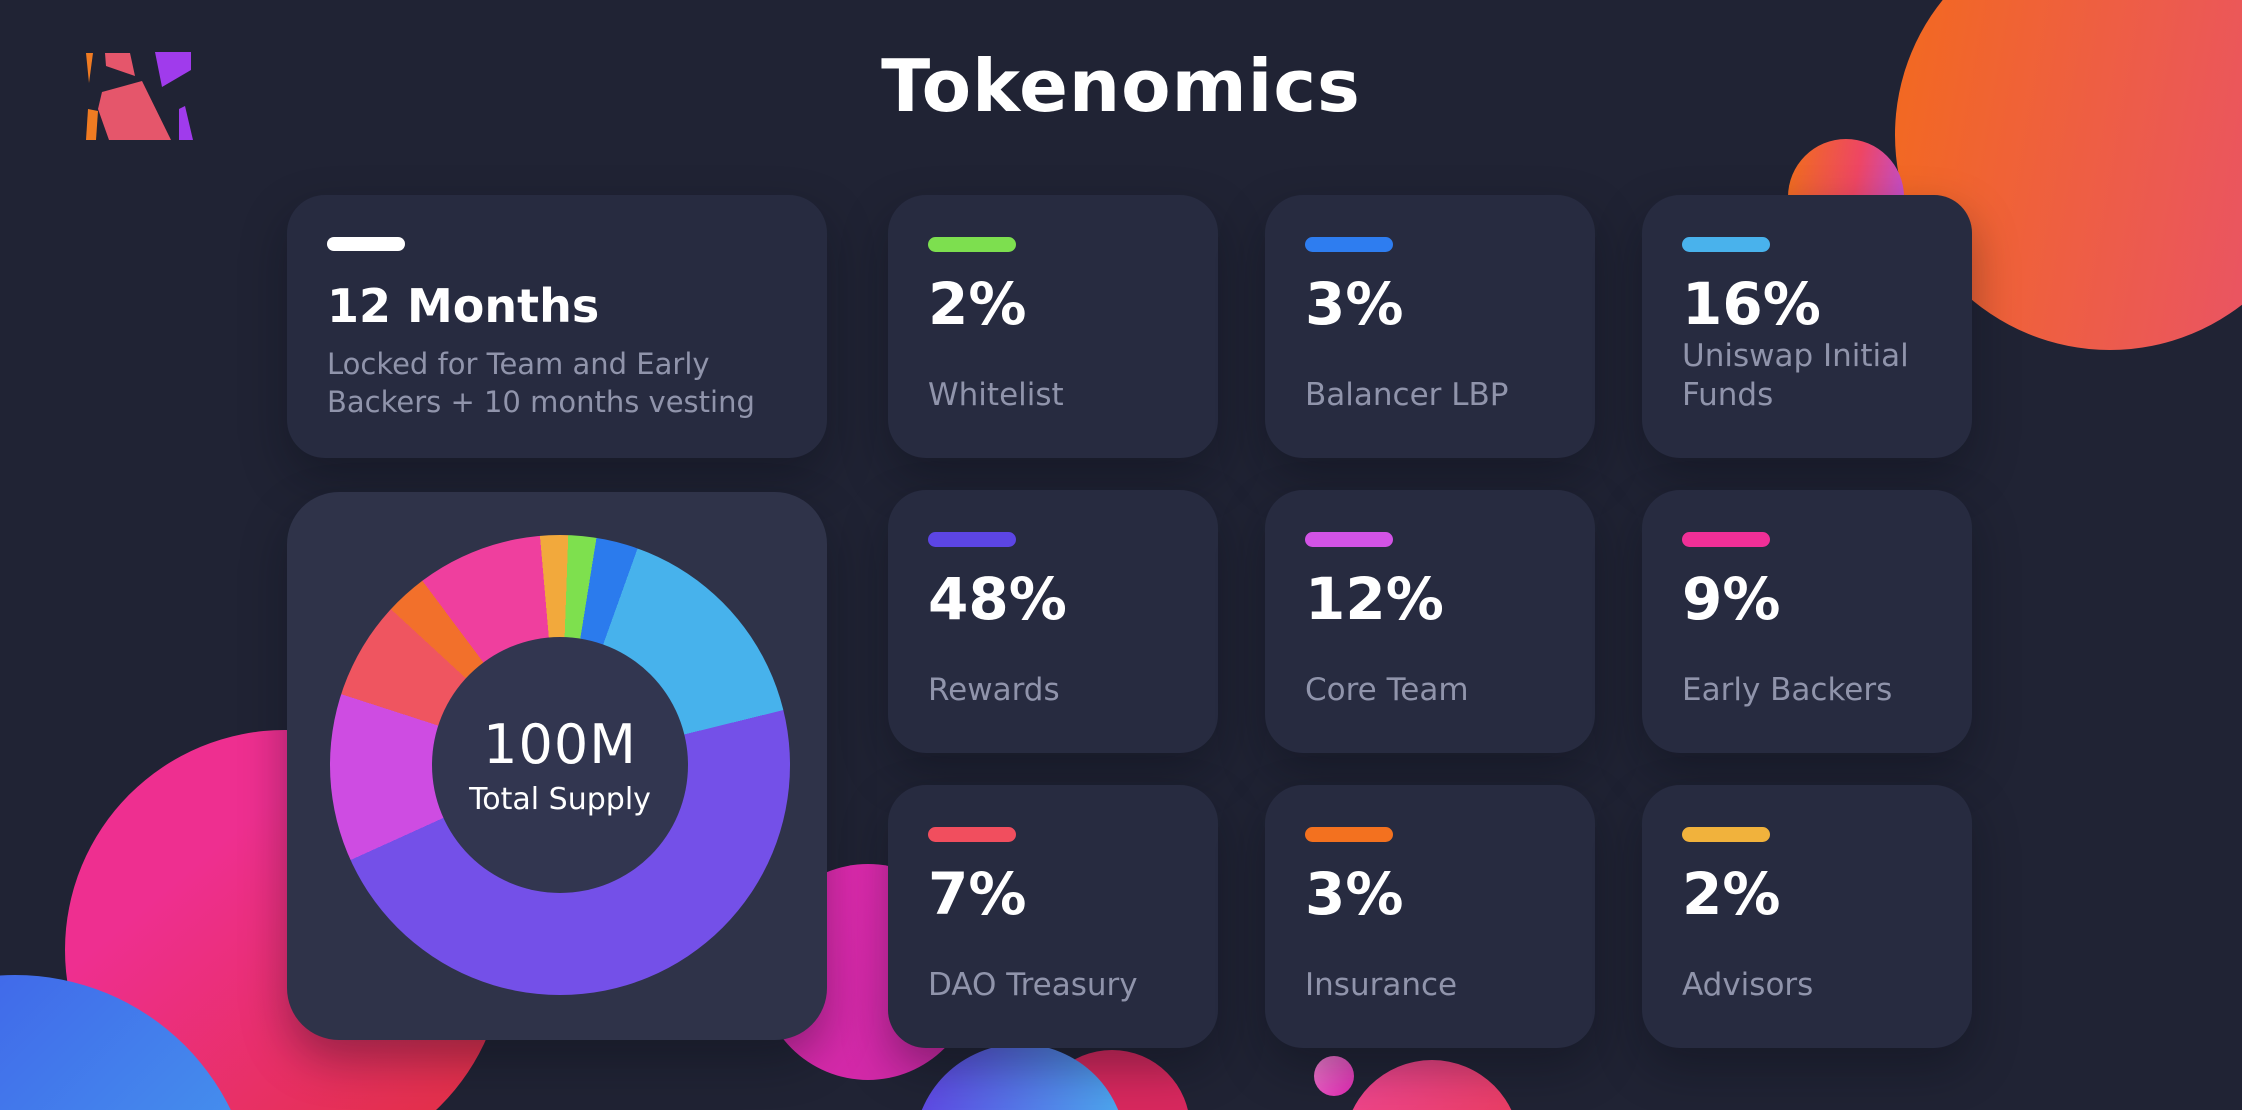  I want to click on stat-card-rewards: 48% Rewards, so click(1053, 621).